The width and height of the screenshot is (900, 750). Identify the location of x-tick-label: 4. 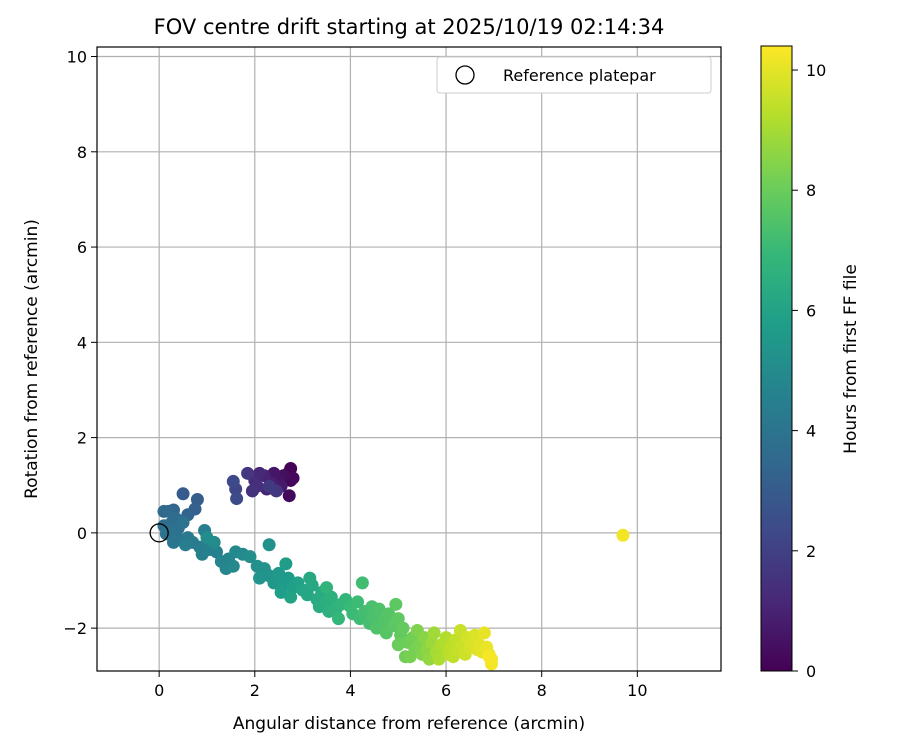
(350, 690).